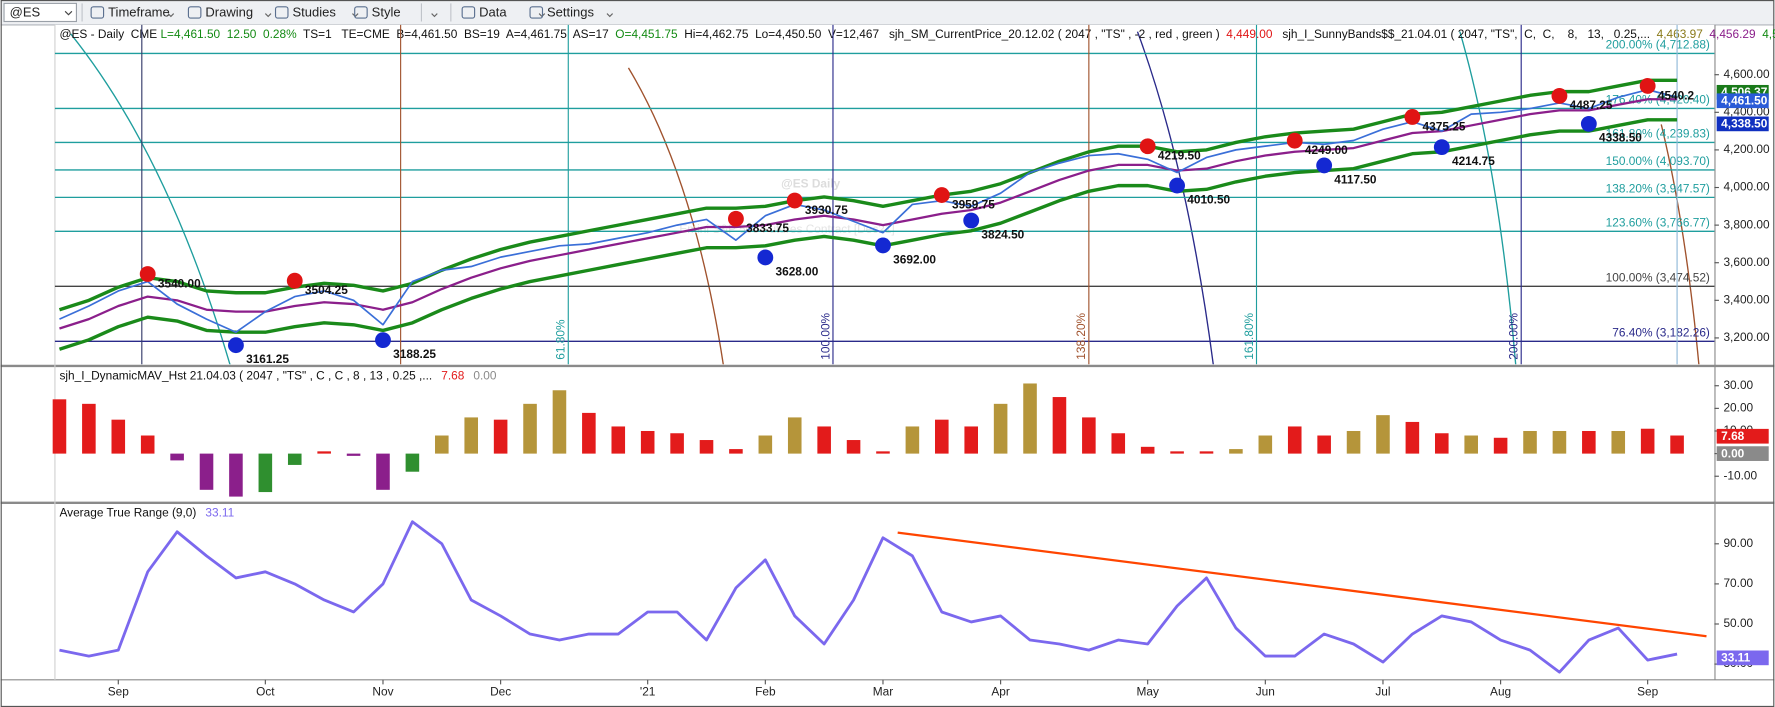  Describe the element at coordinates (1382, 691) in the screenshot. I see `x-tick-label: Jul` at that location.